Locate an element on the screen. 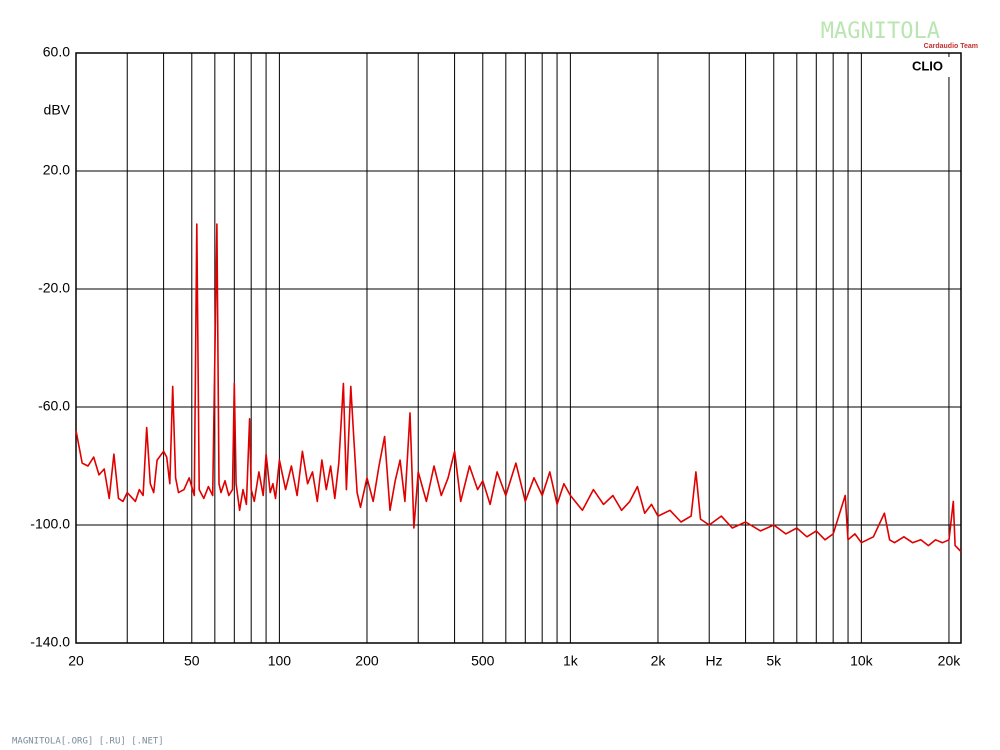 This screenshot has height=750, width=1000. x-tick-label: 10k is located at coordinates (862, 661).